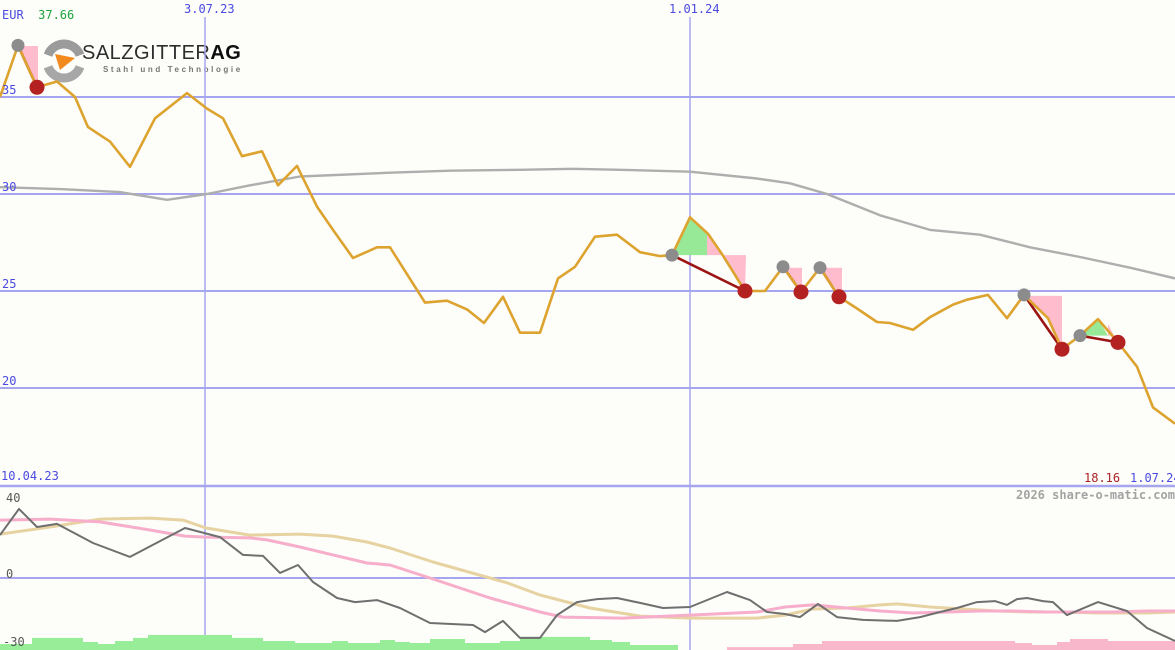 The image size is (1175, 650). What do you see at coordinates (64, 73) in the screenshot?
I see `logo-lower-arc` at bounding box center [64, 73].